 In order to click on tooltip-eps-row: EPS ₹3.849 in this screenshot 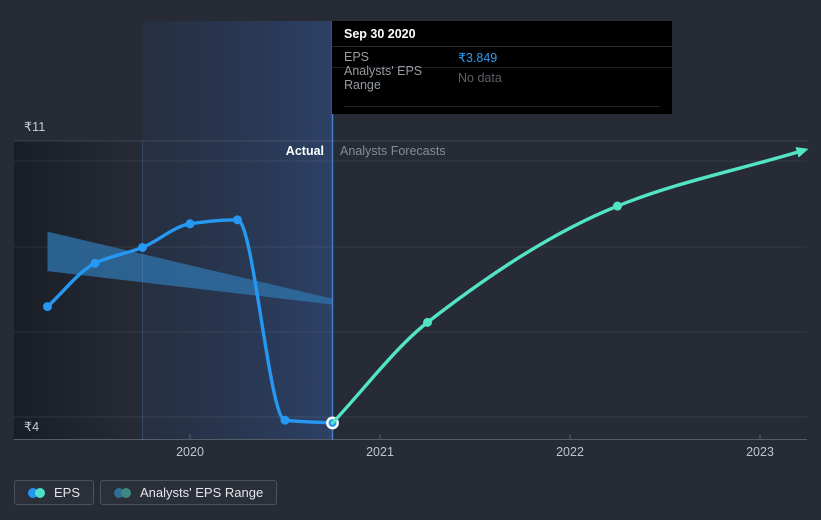, I will do `click(502, 57)`.